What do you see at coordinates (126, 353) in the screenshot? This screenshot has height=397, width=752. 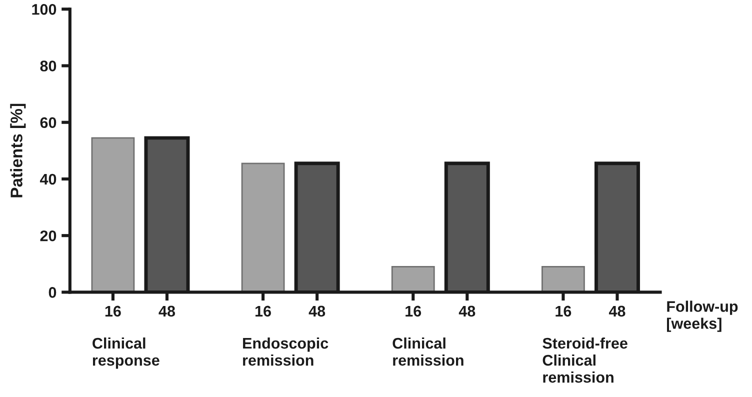 I see `text: Clinical response` at bounding box center [126, 353].